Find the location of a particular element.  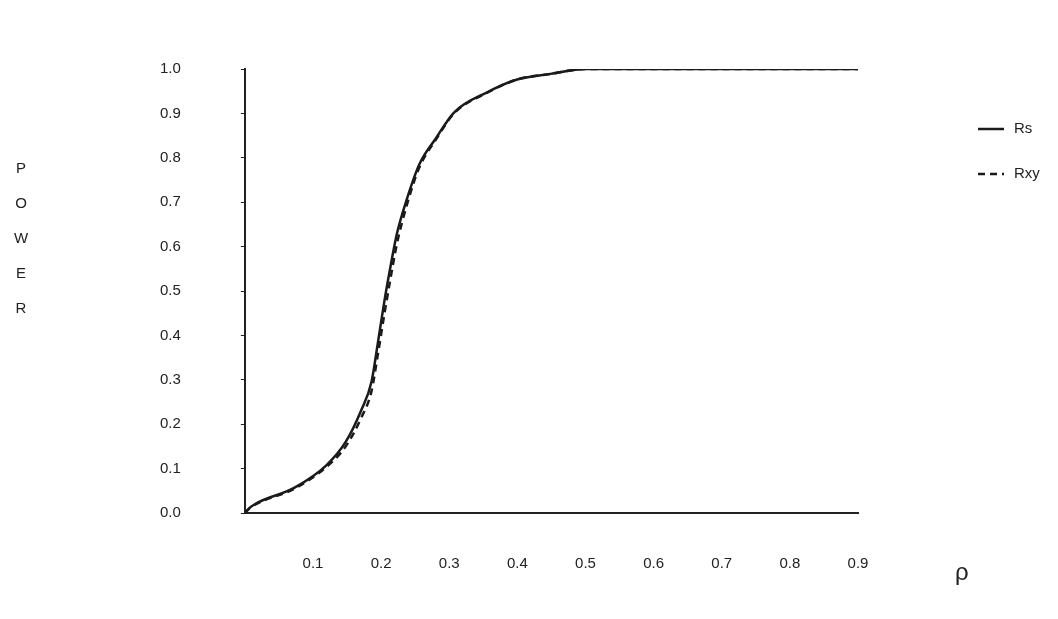

y-tick-label: 0.8 is located at coordinates (170, 156).